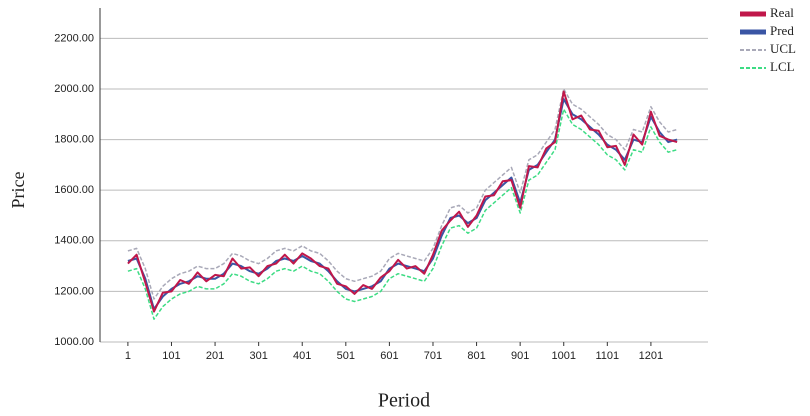 This screenshot has height=416, width=810. Describe the element at coordinates (651, 356) in the screenshot. I see `x-tick-label: 1201` at that location.